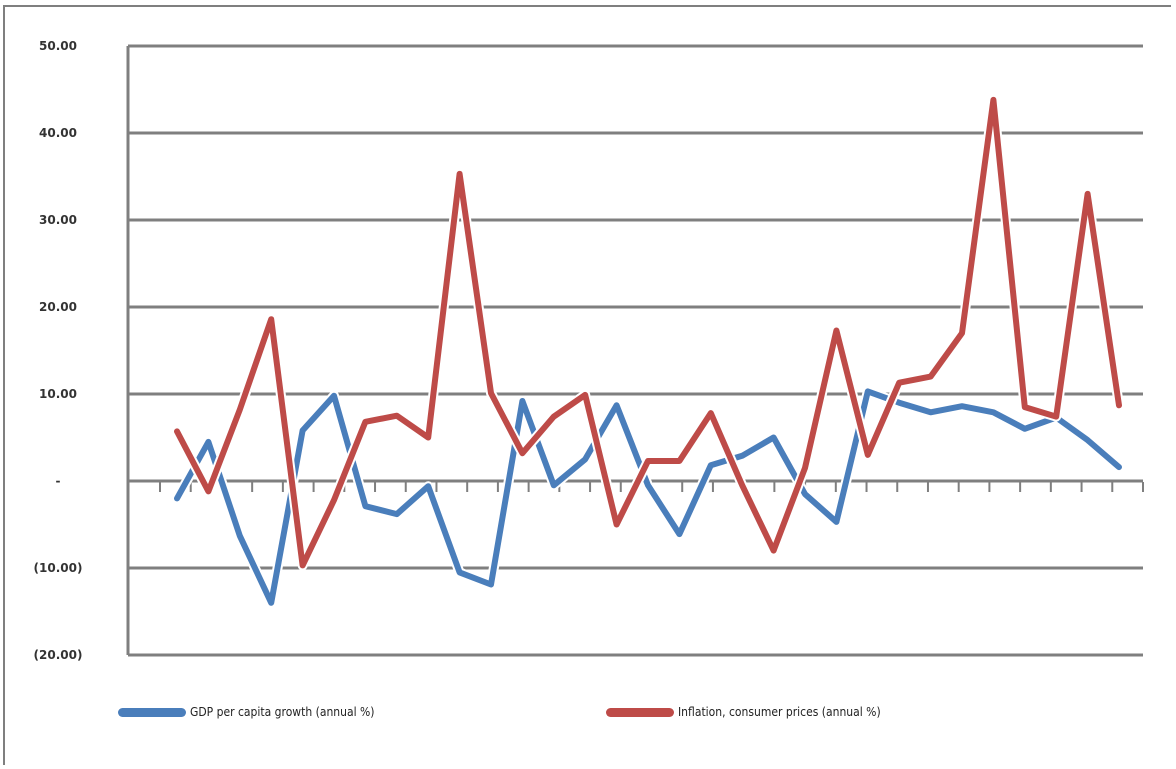 The height and width of the screenshot is (769, 1176). Describe the element at coordinates (152, 712) in the screenshot. I see `legend-swatch-gdp` at that location.